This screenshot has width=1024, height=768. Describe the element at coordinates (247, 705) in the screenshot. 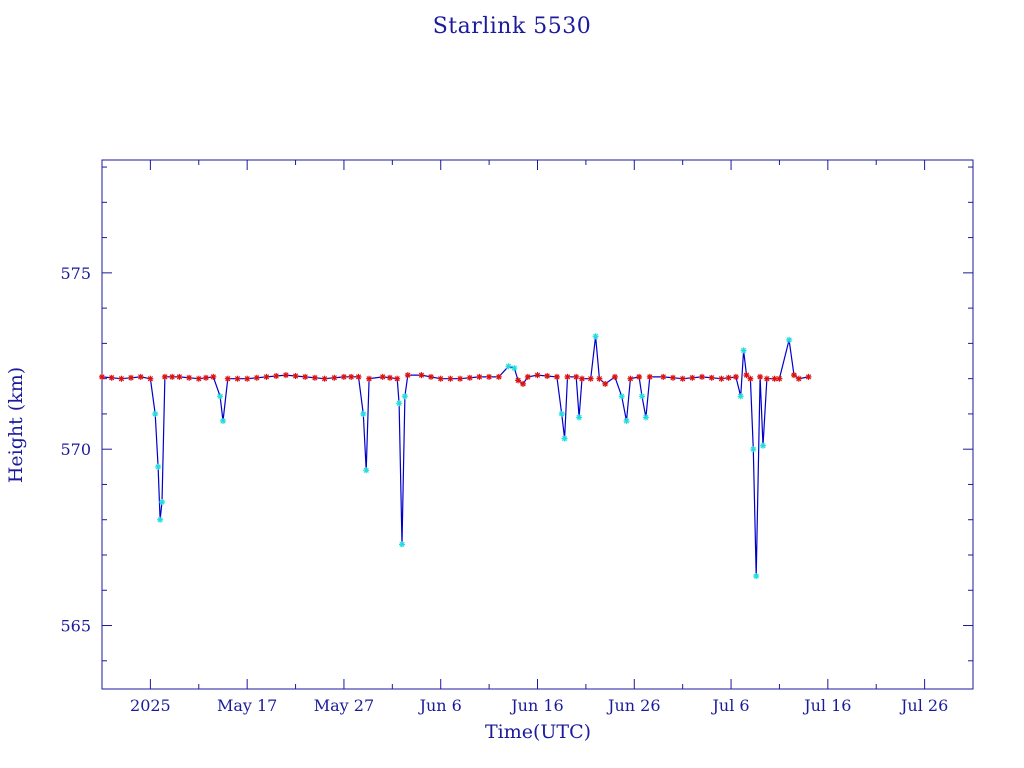

I see `x-tick-label: May 17` at that location.